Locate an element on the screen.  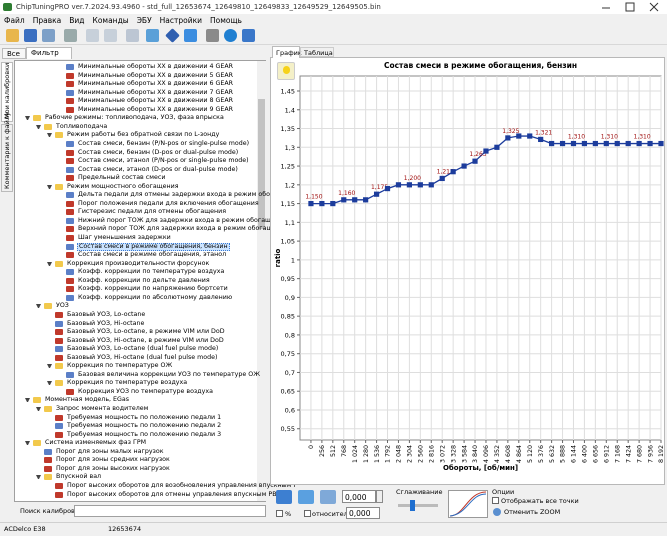
tree-item: Коррекция по температуре воздуха is located at coordinates (135, 383).